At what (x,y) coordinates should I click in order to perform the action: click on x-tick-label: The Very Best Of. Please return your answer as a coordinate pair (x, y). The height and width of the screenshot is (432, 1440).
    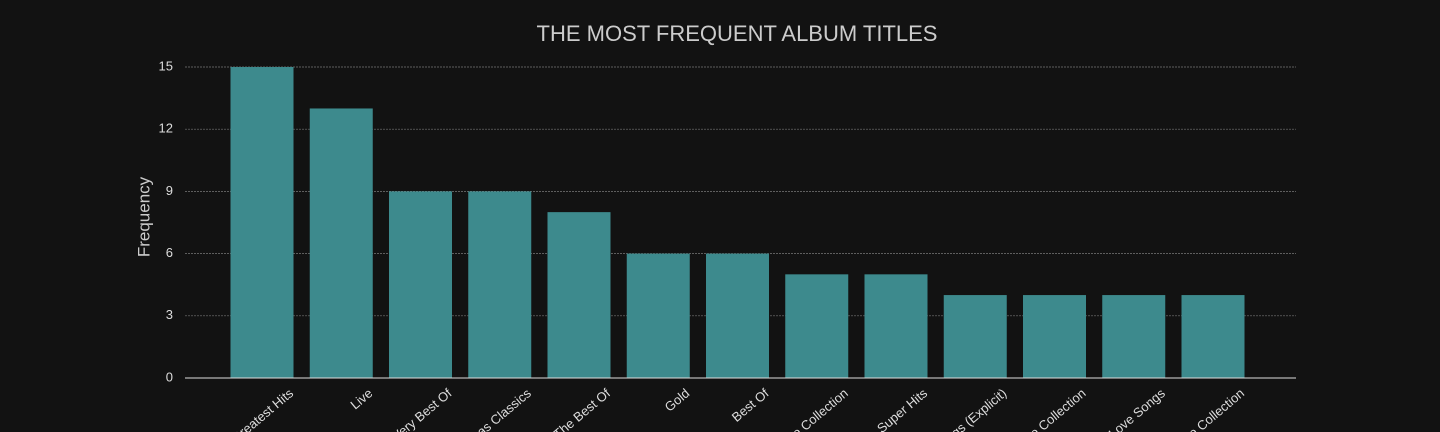
    Looking at the image, I should click on (412, 408).